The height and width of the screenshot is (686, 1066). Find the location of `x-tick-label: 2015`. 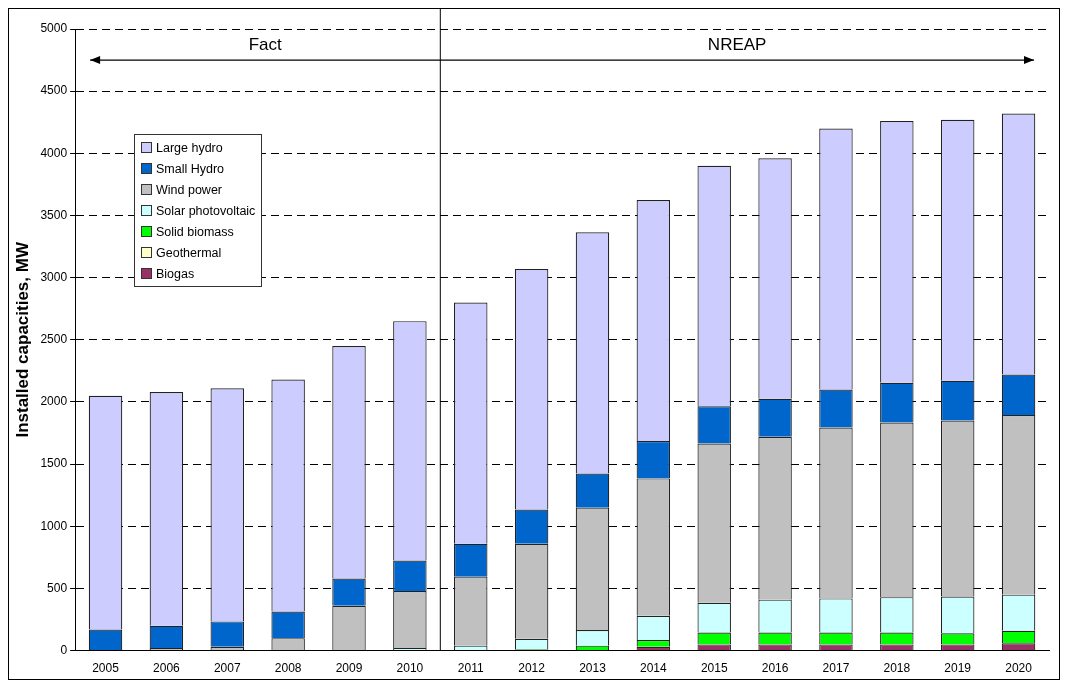

x-tick-label: 2015 is located at coordinates (714, 668).